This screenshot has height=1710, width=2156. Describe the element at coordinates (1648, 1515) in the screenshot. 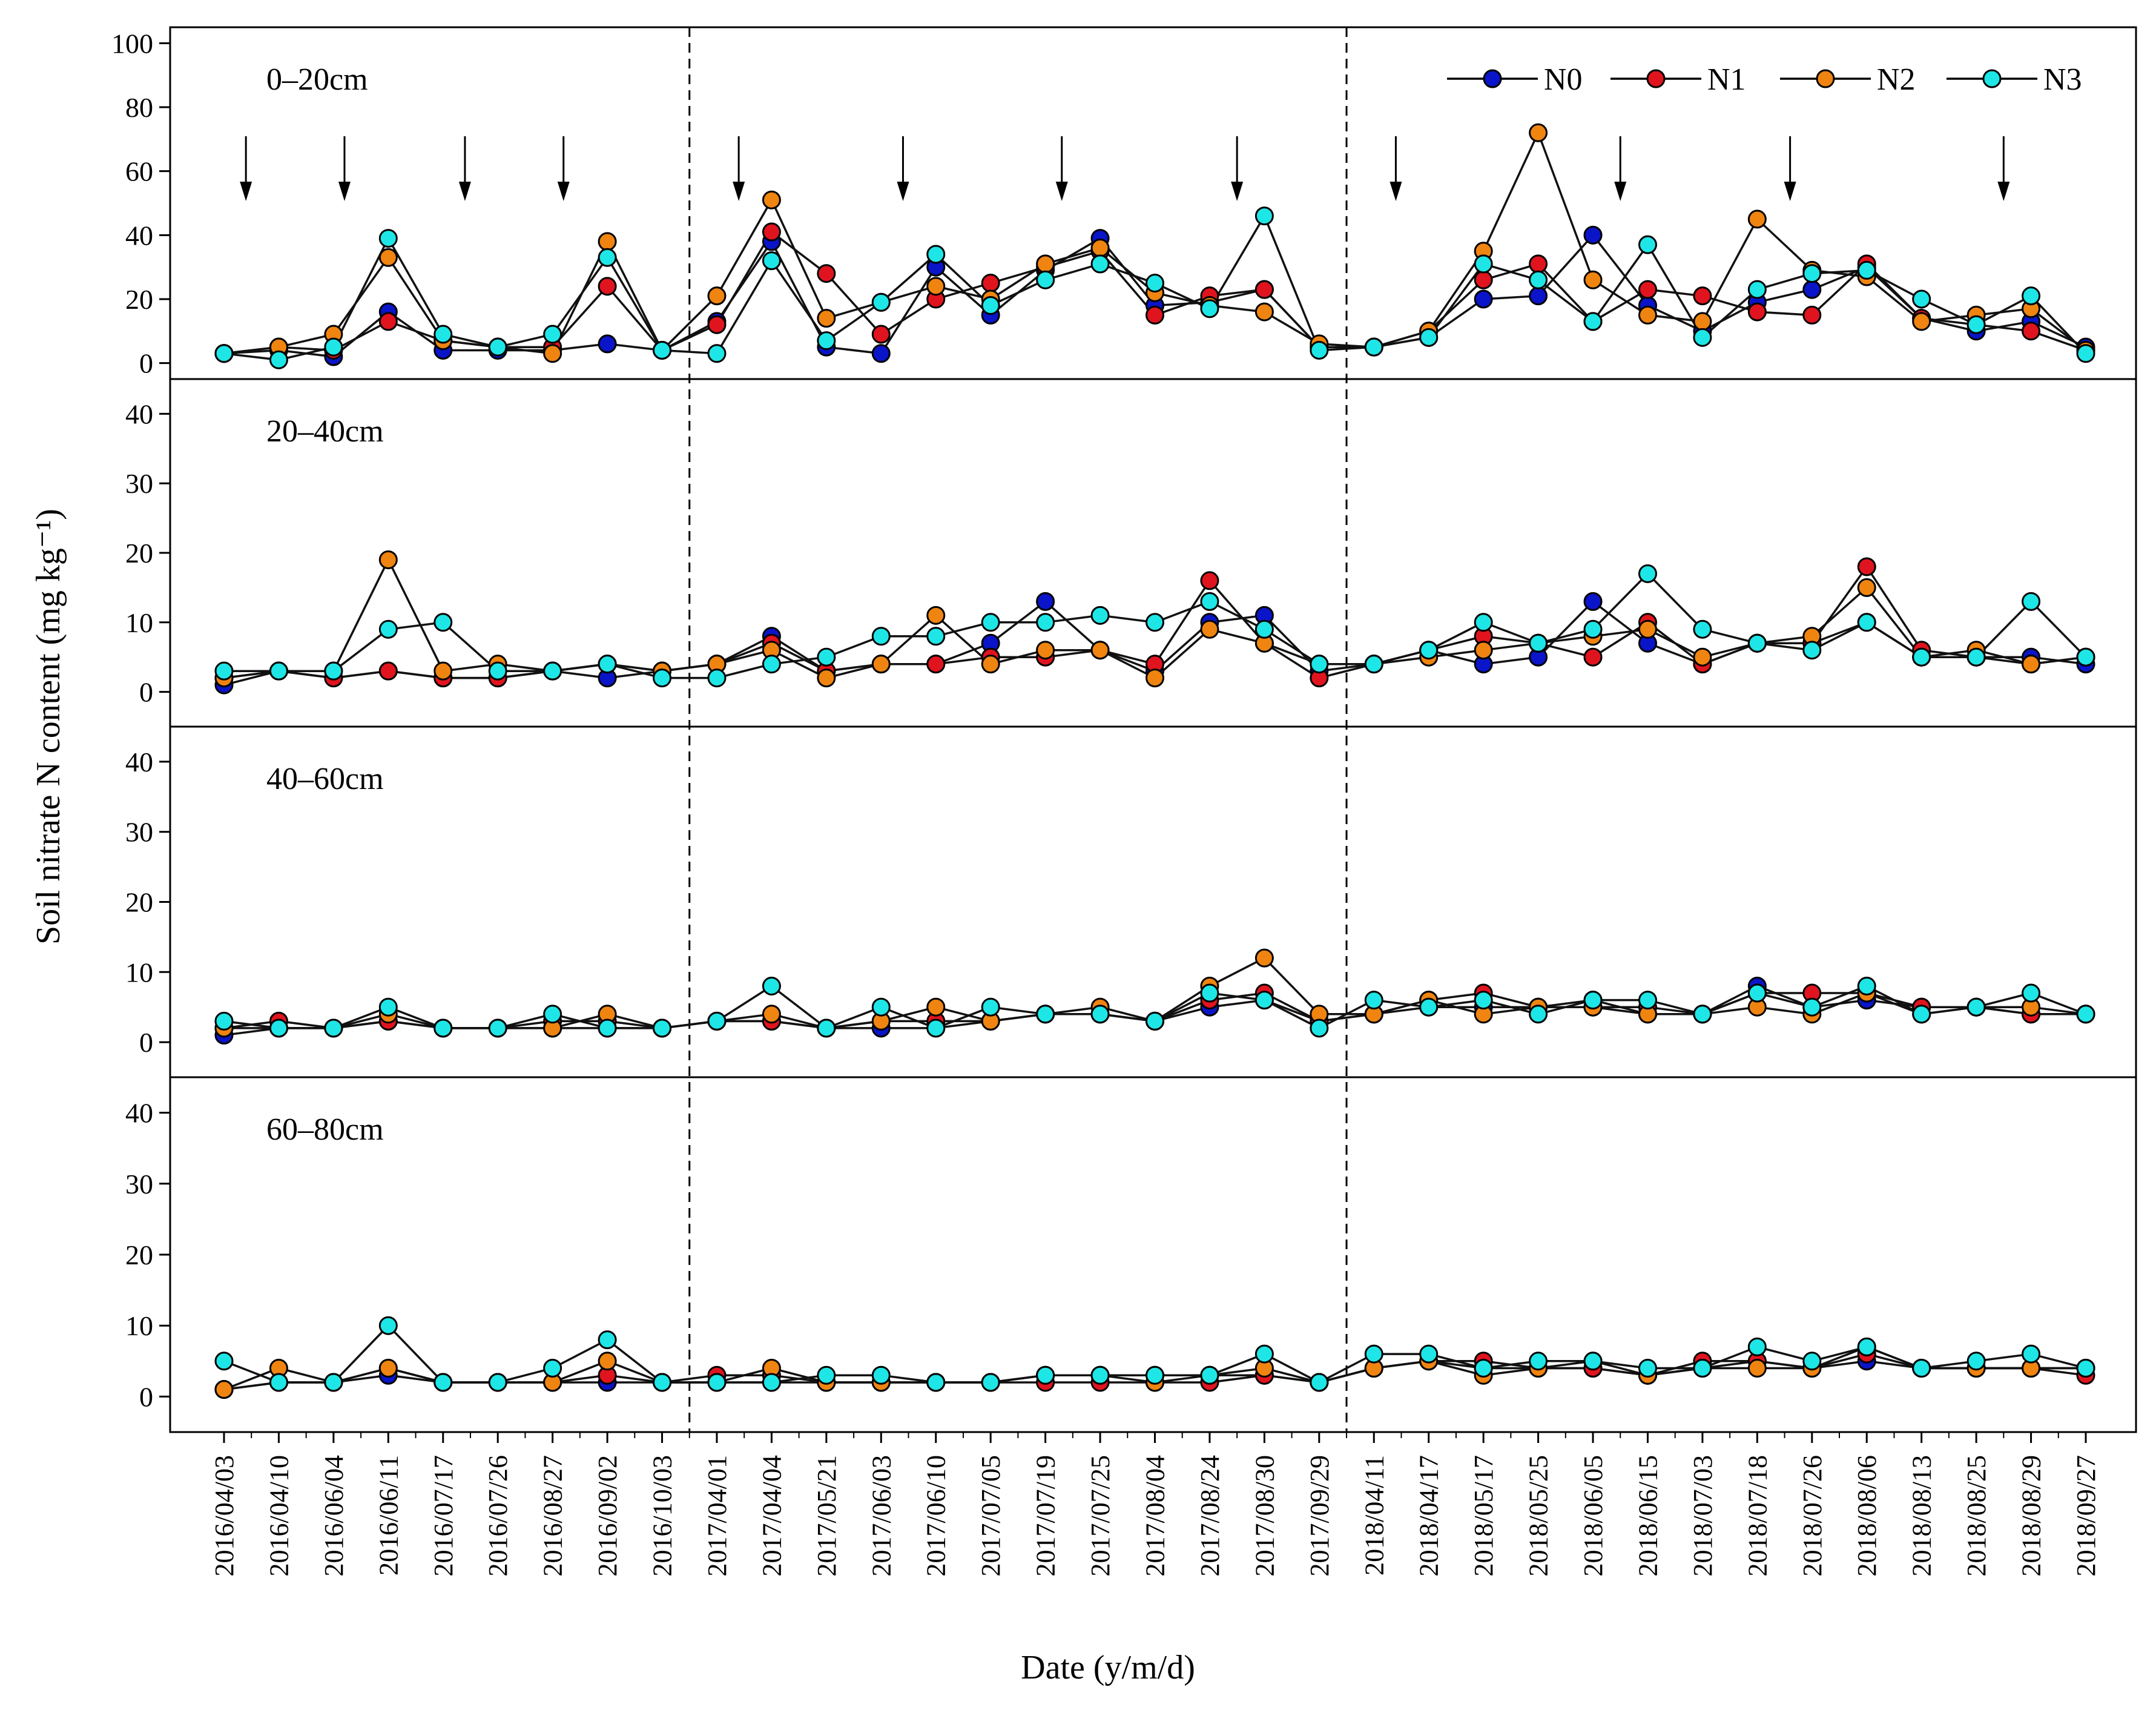

I see `x-tick-label-26: 2018/06/15` at that location.